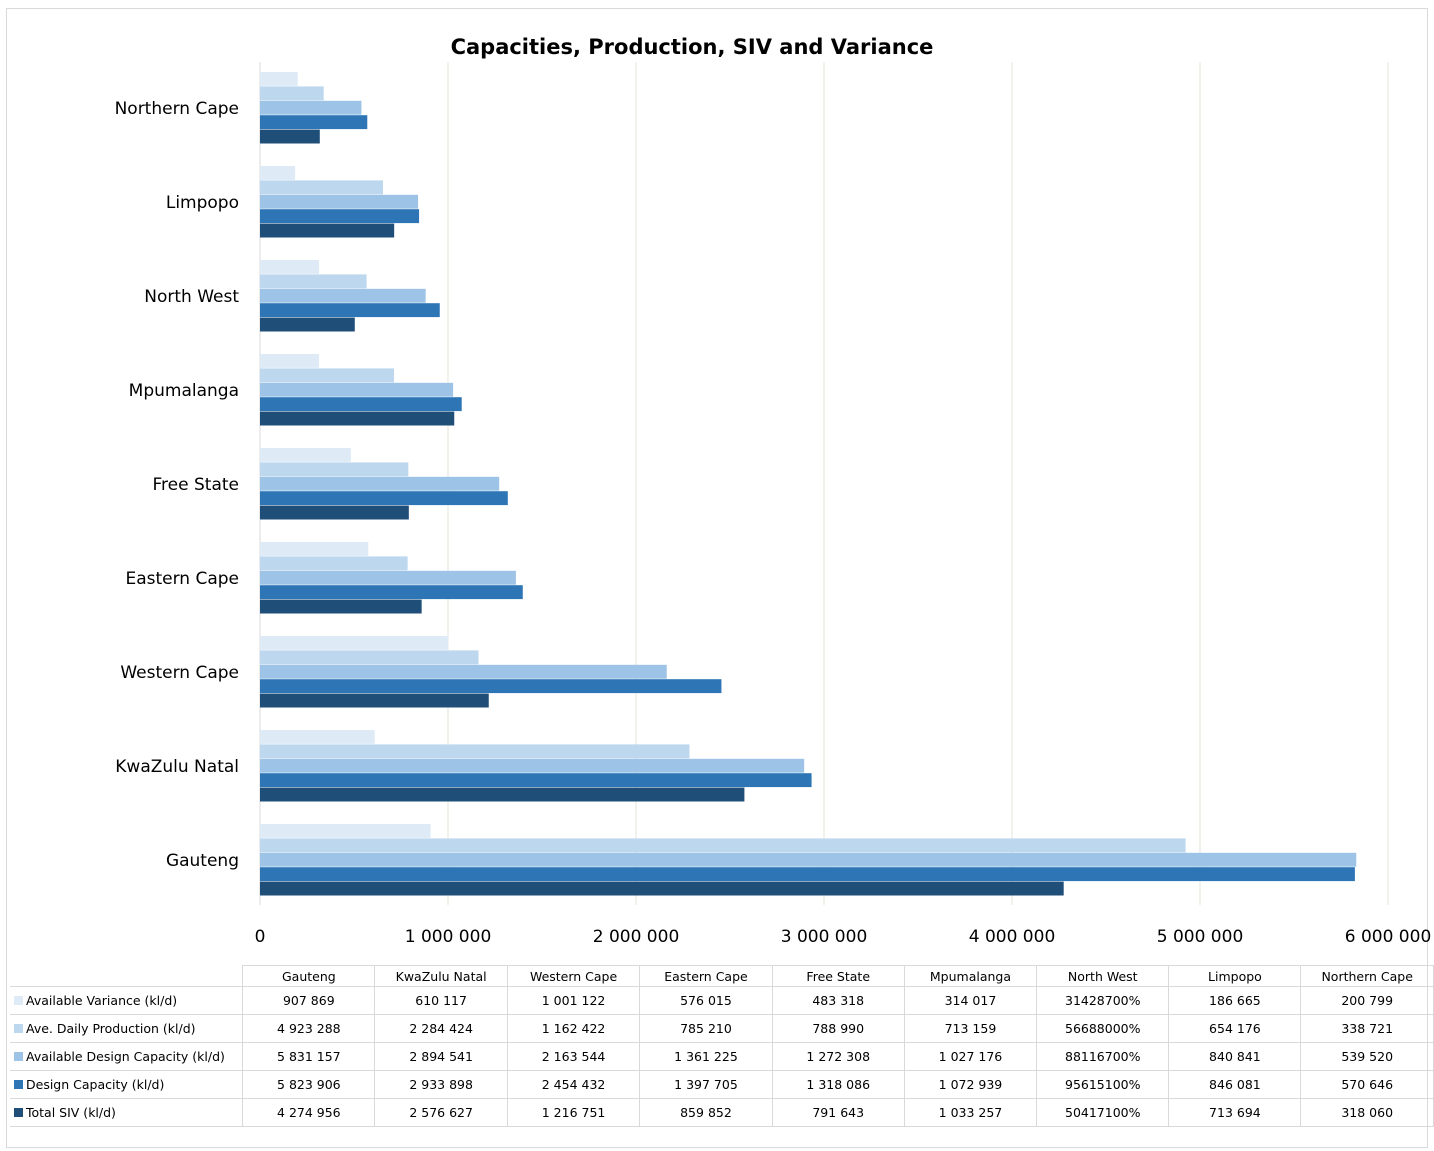  I want to click on table-column-header: Limpopo, so click(1235, 976).